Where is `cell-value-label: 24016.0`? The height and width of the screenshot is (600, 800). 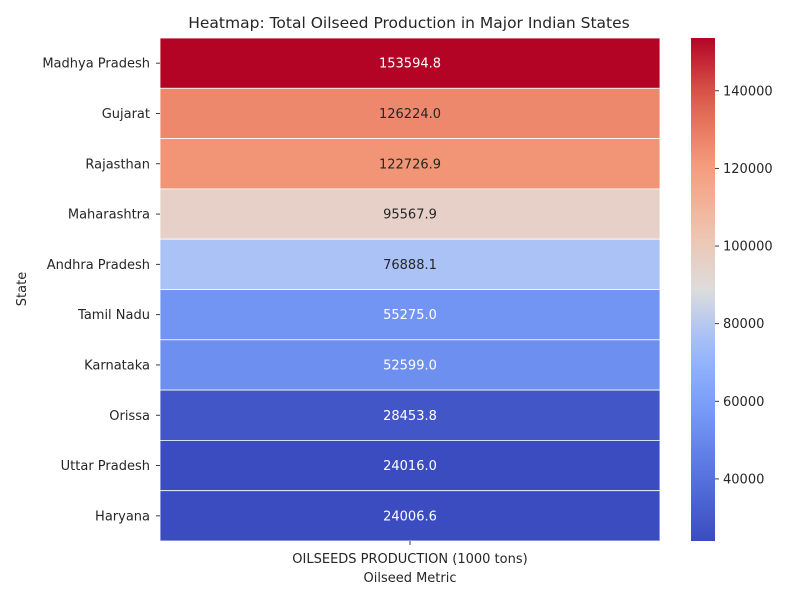
cell-value-label: 24016.0 is located at coordinates (410, 466).